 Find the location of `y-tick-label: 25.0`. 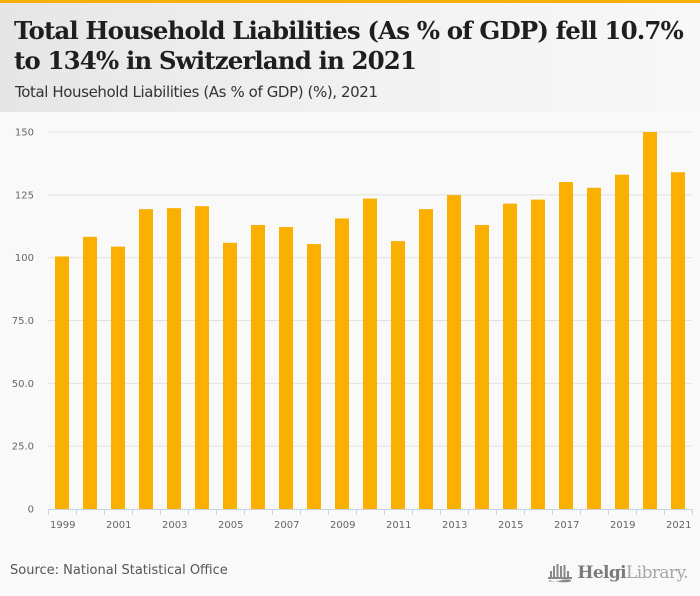

y-tick-label: 25.0 is located at coordinates (23, 447).